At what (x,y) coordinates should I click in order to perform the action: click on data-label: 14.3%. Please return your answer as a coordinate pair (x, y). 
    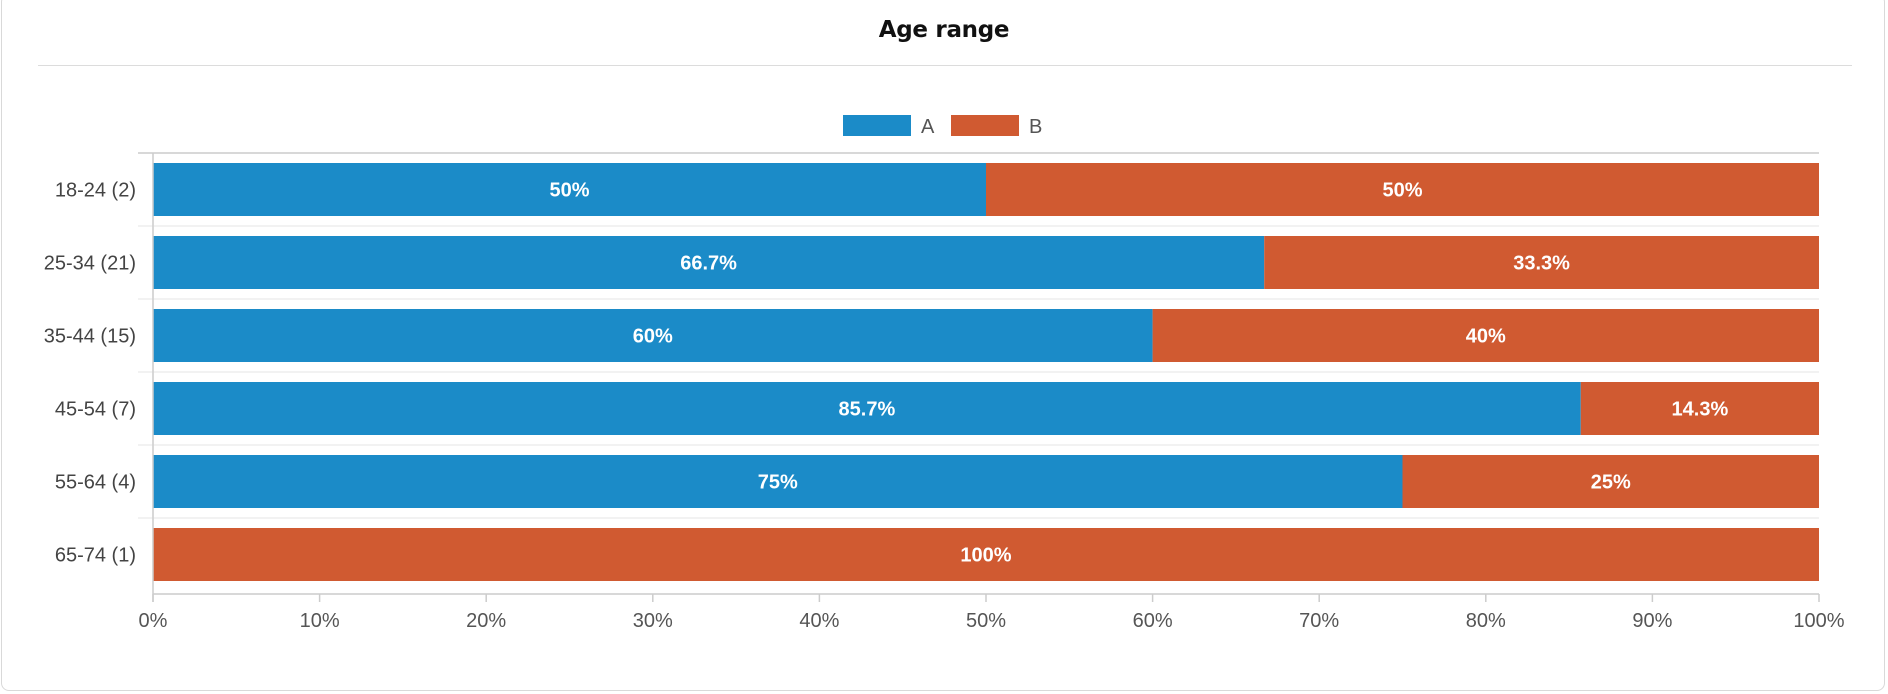
    Looking at the image, I should click on (1700, 410).